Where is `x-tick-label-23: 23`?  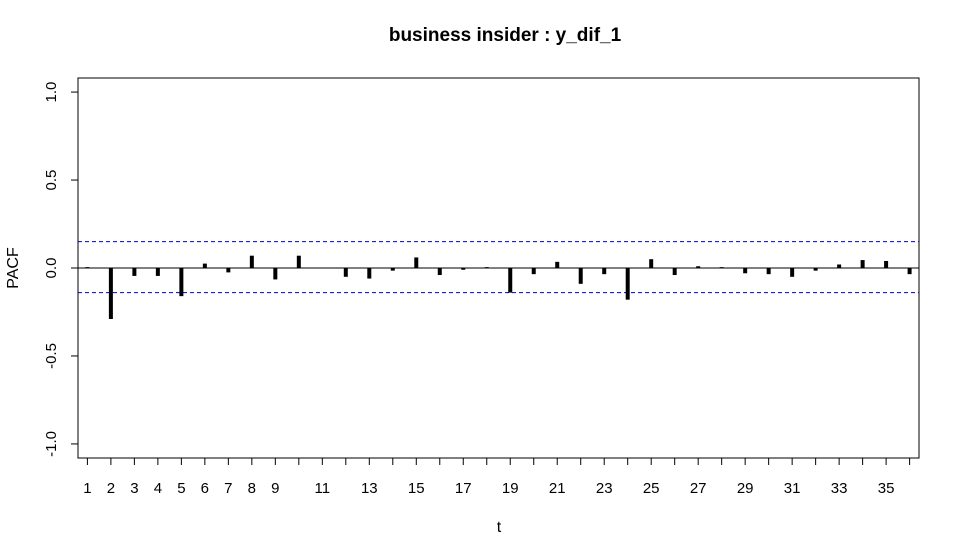 x-tick-label-23: 23 is located at coordinates (604, 488).